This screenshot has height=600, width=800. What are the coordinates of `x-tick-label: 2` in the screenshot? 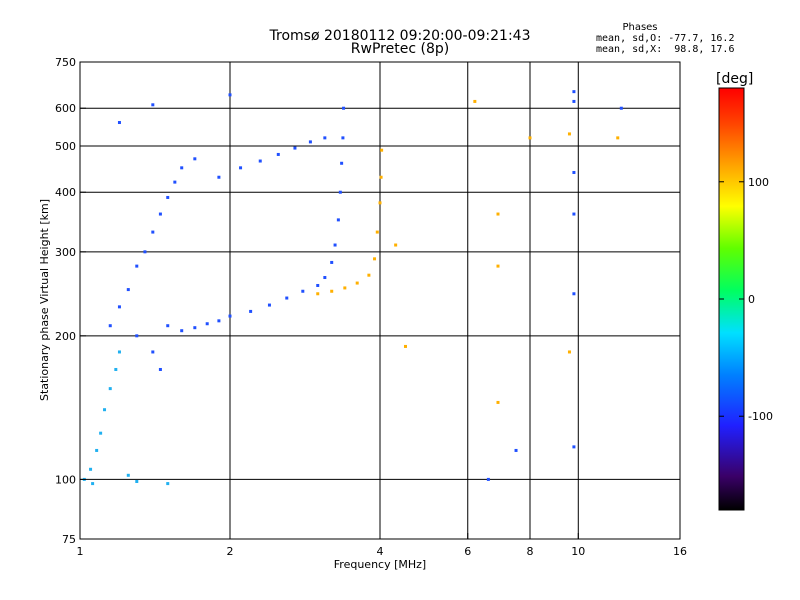 It's located at (230, 551).